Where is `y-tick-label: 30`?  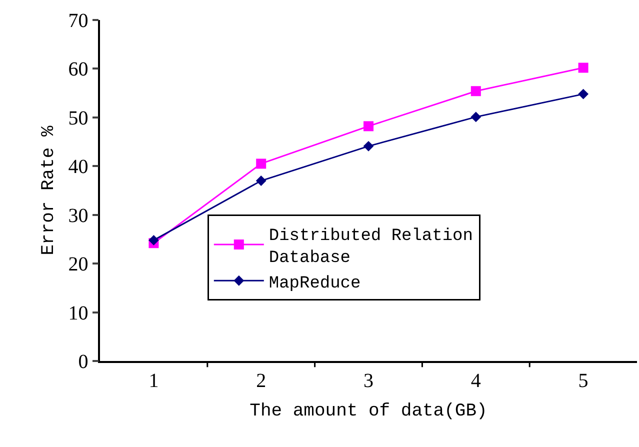
y-tick-label: 30 is located at coordinates (78, 215).